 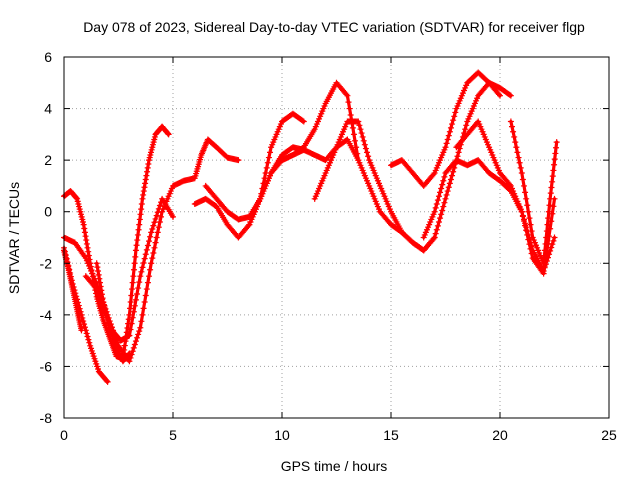 What do you see at coordinates (46, 263) in the screenshot?
I see `y-tick-label: -2` at bounding box center [46, 263].